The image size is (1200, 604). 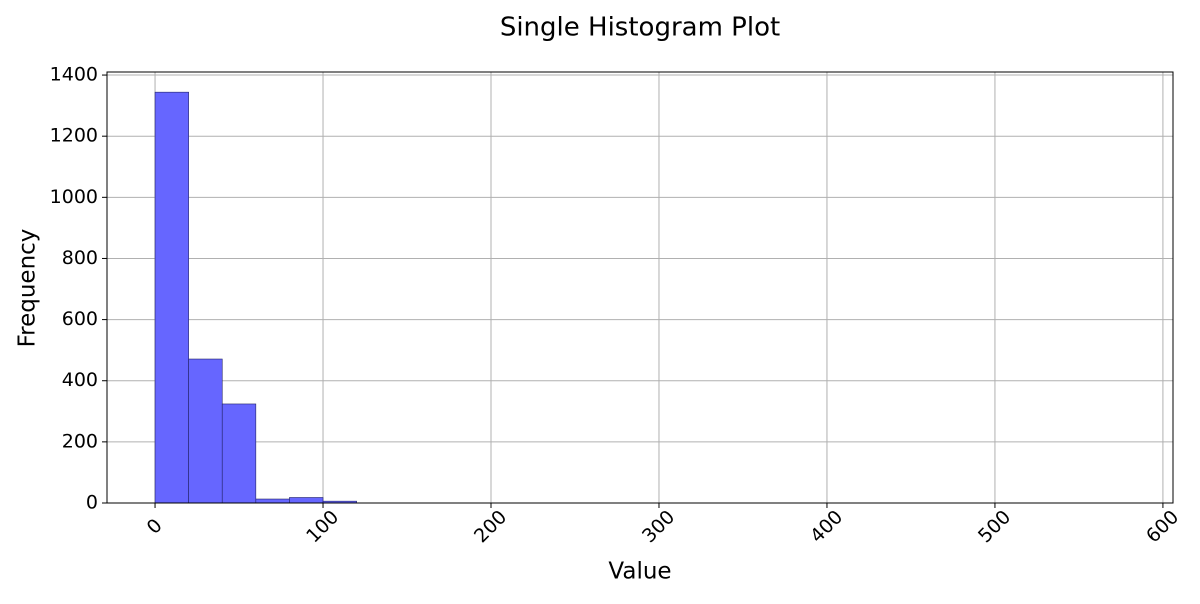 I want to click on x-tick-label: 600, so click(x=1162, y=526).